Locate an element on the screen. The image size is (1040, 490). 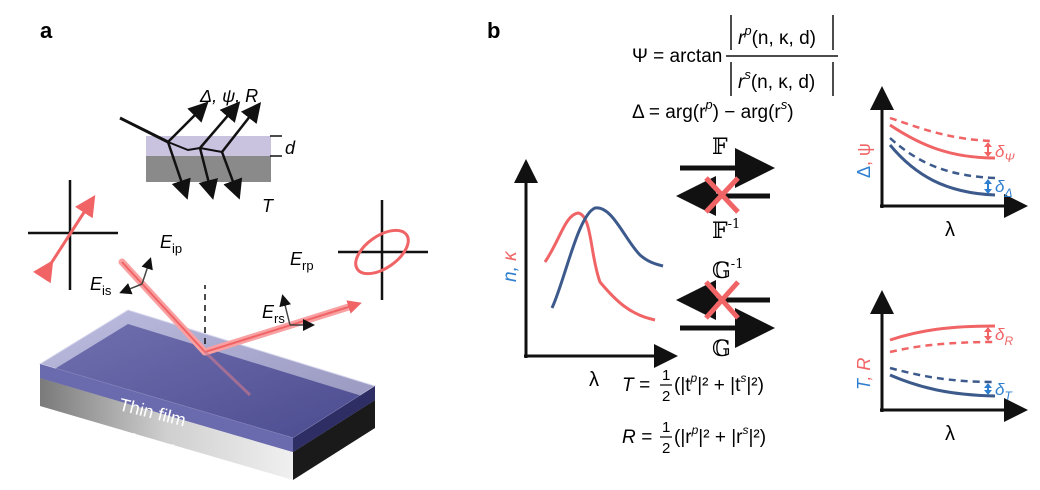
inset-film-schematic is located at coordinates (200, 150).